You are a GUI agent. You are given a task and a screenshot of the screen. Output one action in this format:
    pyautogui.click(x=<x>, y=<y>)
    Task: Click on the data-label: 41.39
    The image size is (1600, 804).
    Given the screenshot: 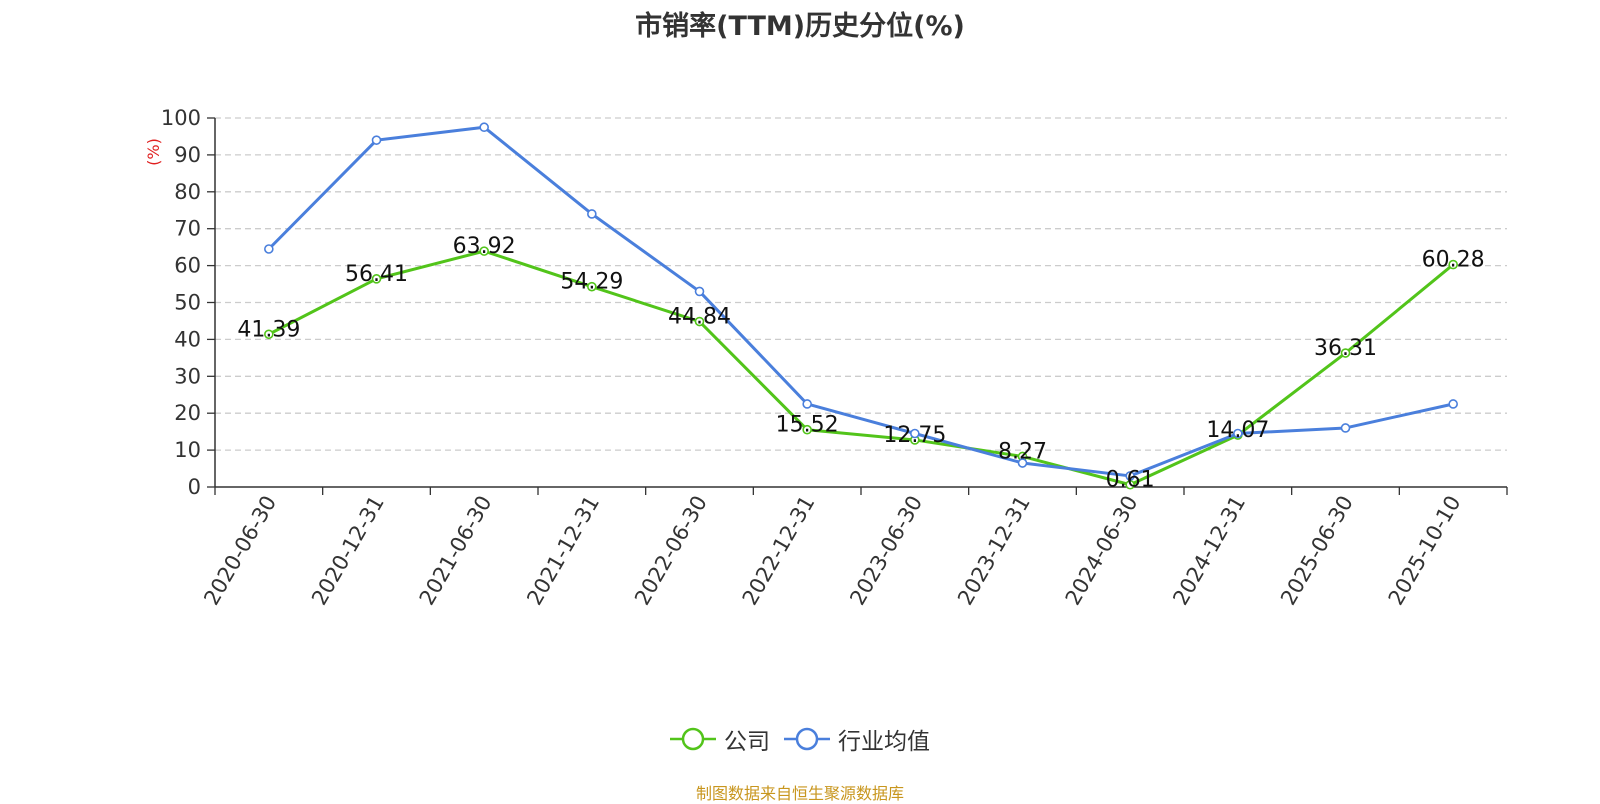 What is the action you would take?
    pyautogui.click(x=268, y=329)
    